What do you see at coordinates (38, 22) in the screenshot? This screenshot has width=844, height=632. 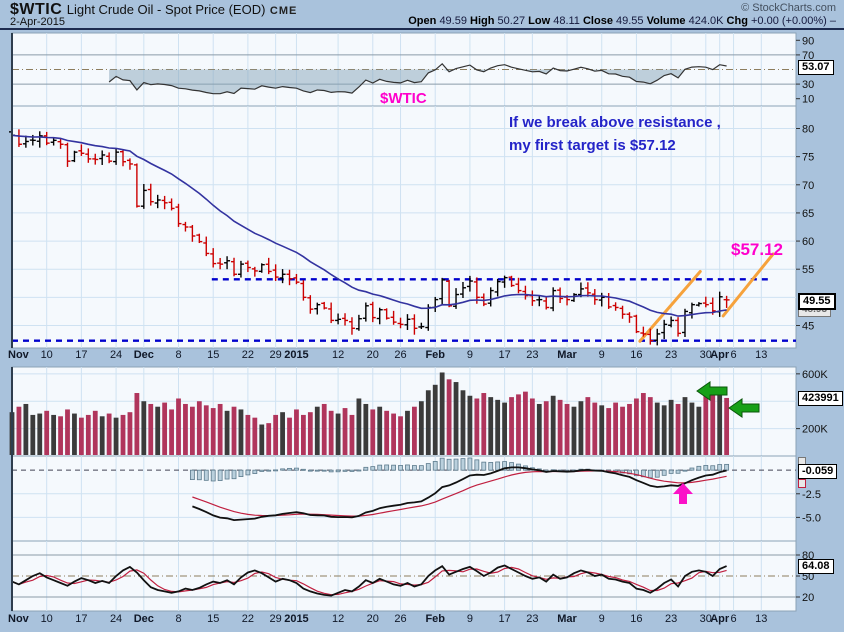 I see `chart-date: 2-Apr-2015` at bounding box center [38, 22].